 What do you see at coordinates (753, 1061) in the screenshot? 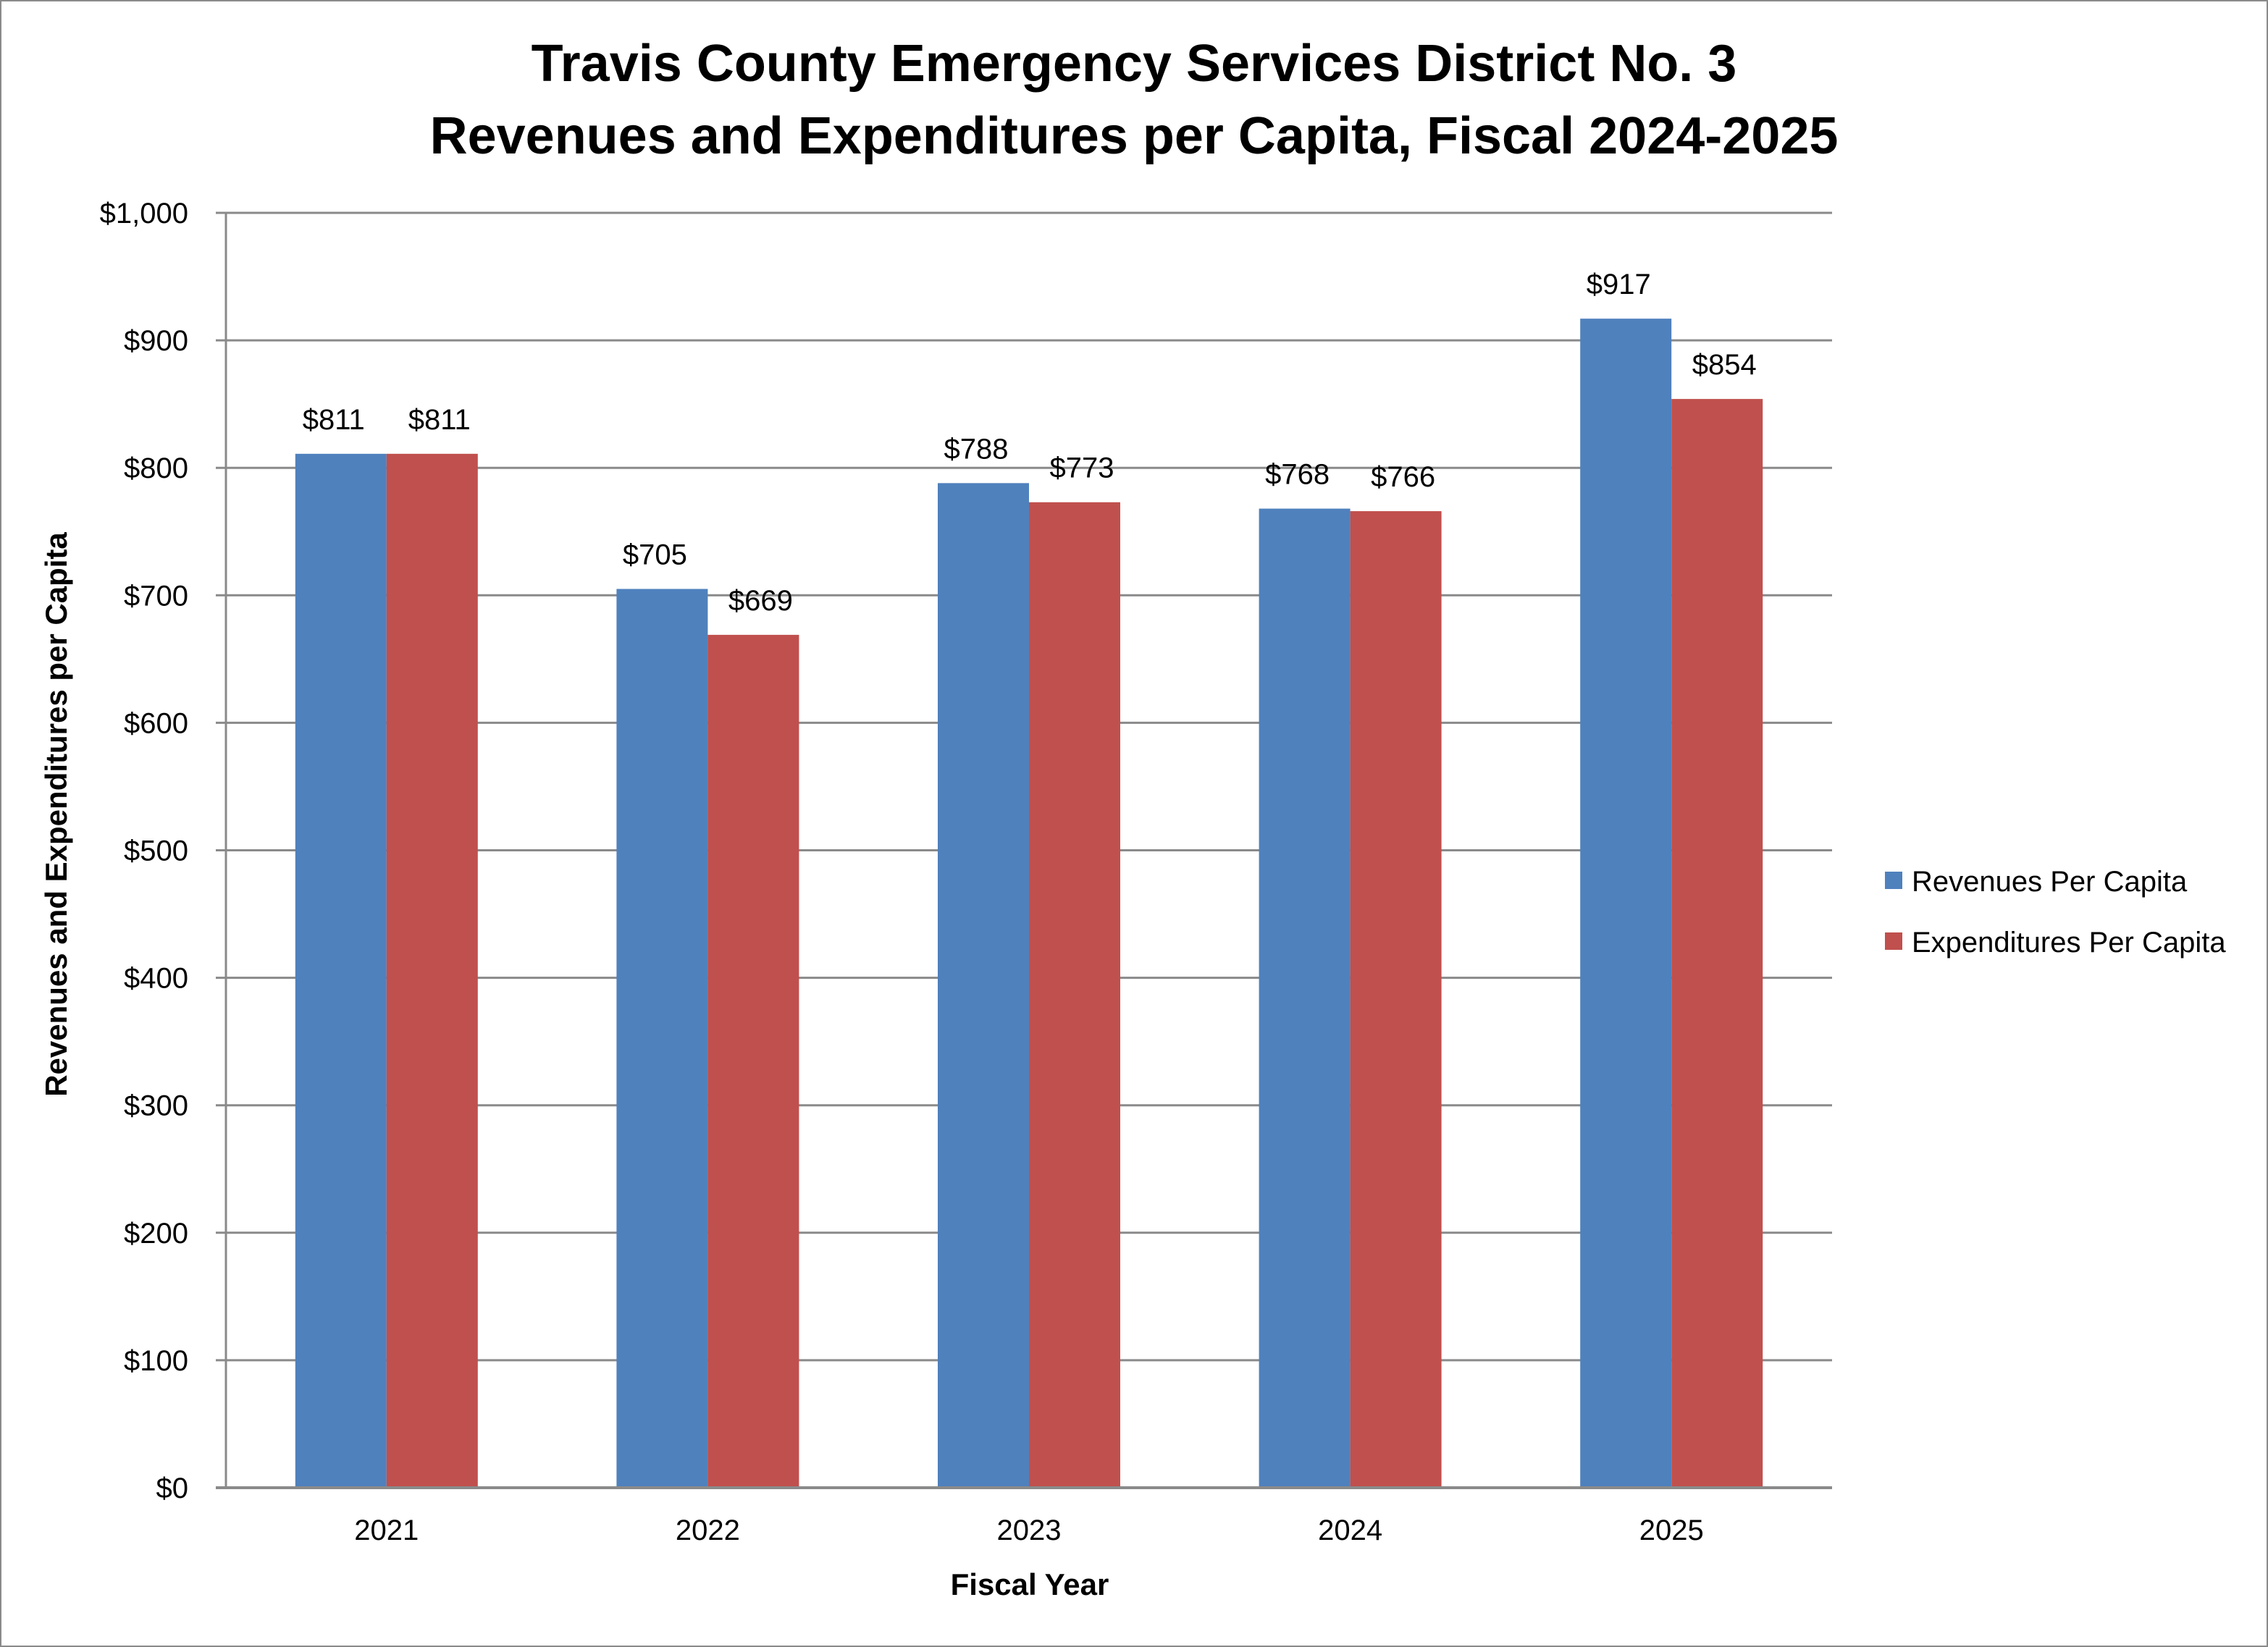
I see `bar-expenditures-2022` at bounding box center [753, 1061].